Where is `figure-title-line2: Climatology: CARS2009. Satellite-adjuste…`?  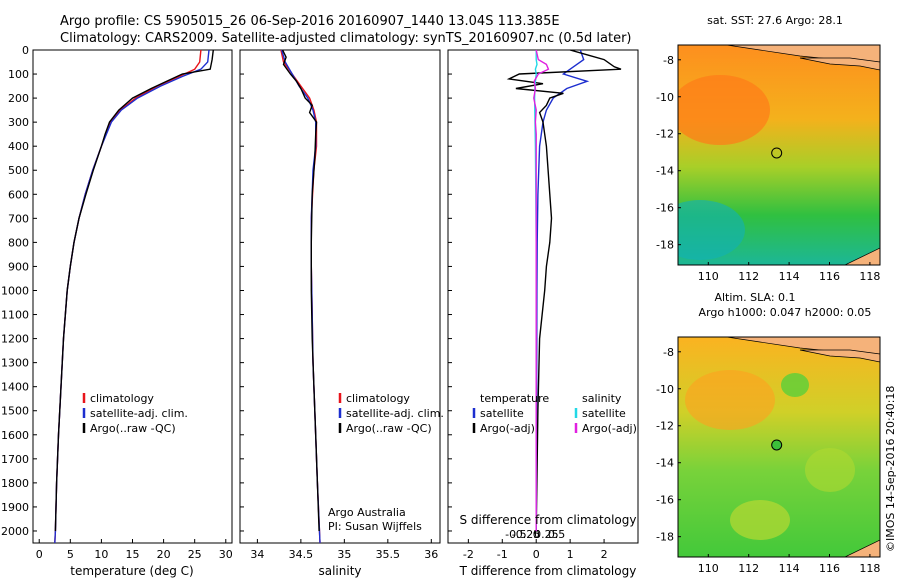 figure-title-line2: Climatology: CARS2009. Satellite-adjuste… is located at coordinates (346, 38).